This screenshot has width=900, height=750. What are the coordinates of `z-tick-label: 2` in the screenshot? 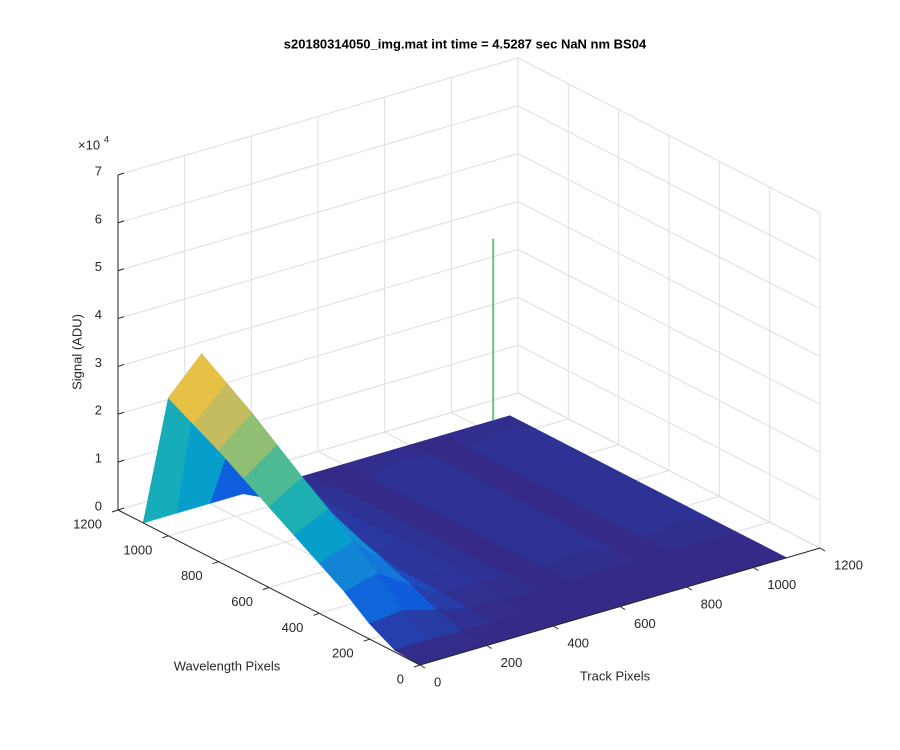 It's located at (98, 410).